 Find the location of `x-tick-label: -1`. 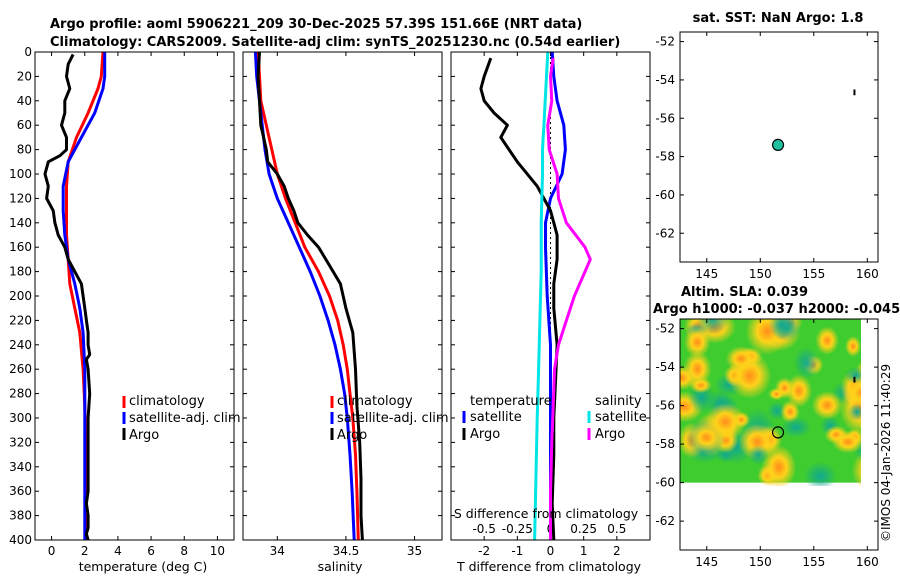

x-tick-label: -1 is located at coordinates (517, 551).